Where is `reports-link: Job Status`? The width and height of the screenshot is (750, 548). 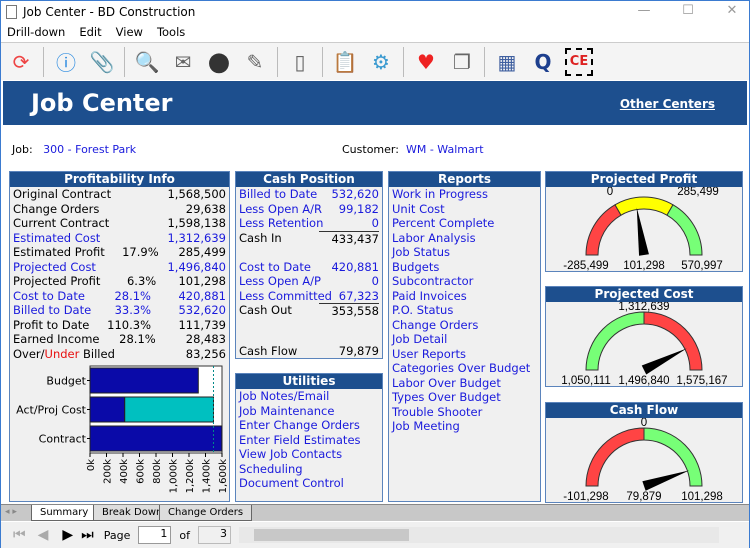 reports-link: Job Status is located at coordinates (421, 252).